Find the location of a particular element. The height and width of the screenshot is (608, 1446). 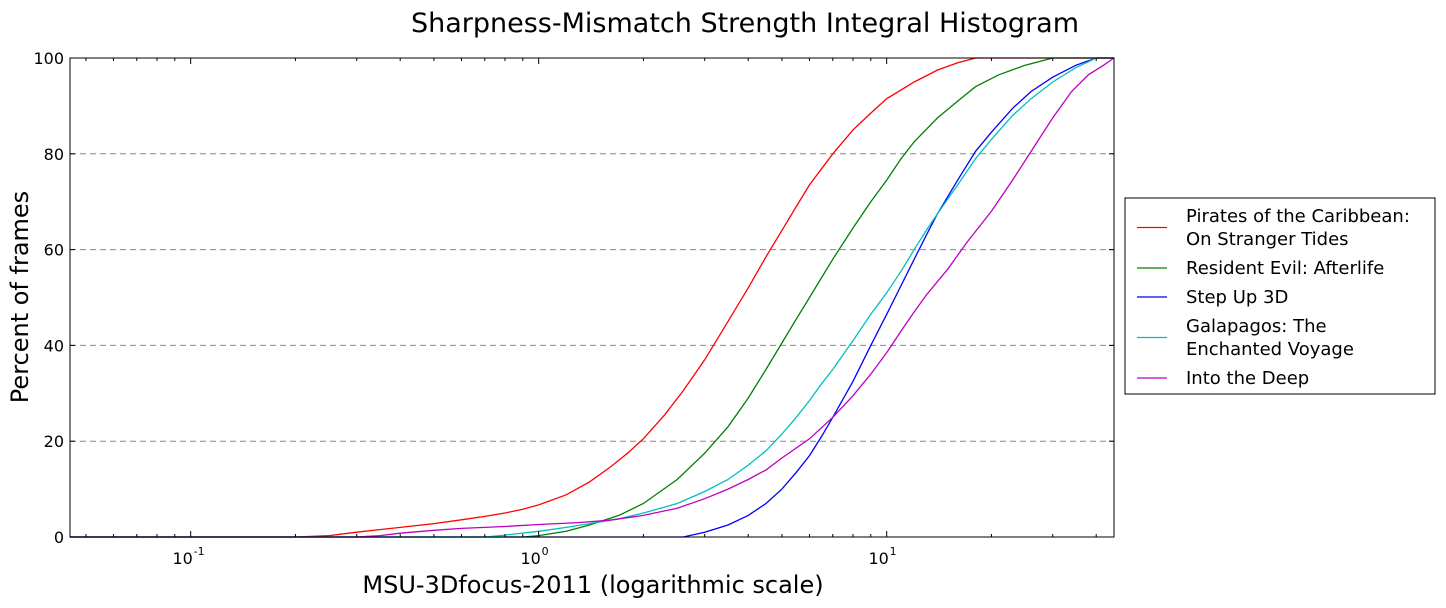

y-tick-label: 80 is located at coordinates (54, 154).